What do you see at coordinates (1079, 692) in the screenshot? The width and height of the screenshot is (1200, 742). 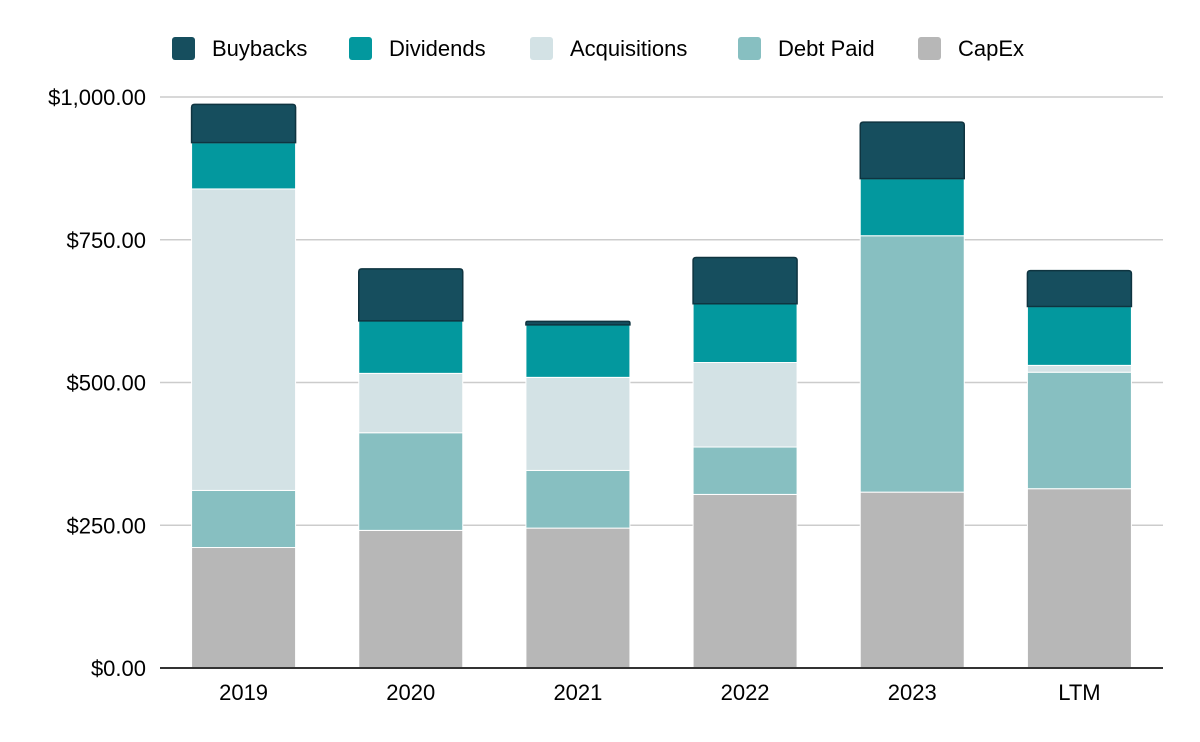 I see `x-tick-label: LTM` at bounding box center [1079, 692].